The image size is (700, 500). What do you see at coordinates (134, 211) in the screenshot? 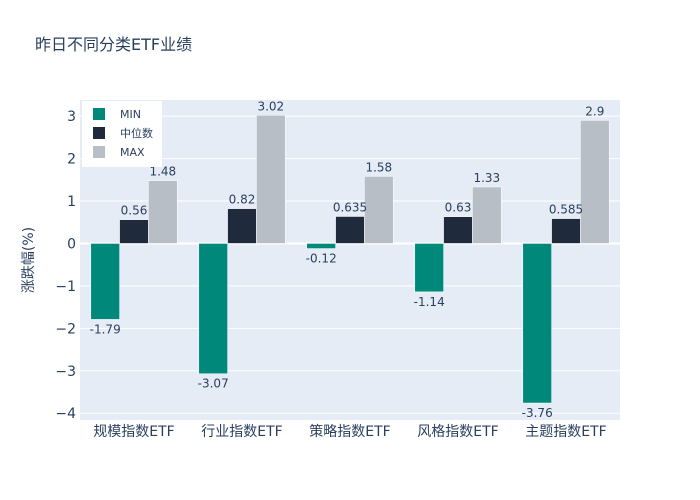
I see `data-label: 0.56` at bounding box center [134, 211].